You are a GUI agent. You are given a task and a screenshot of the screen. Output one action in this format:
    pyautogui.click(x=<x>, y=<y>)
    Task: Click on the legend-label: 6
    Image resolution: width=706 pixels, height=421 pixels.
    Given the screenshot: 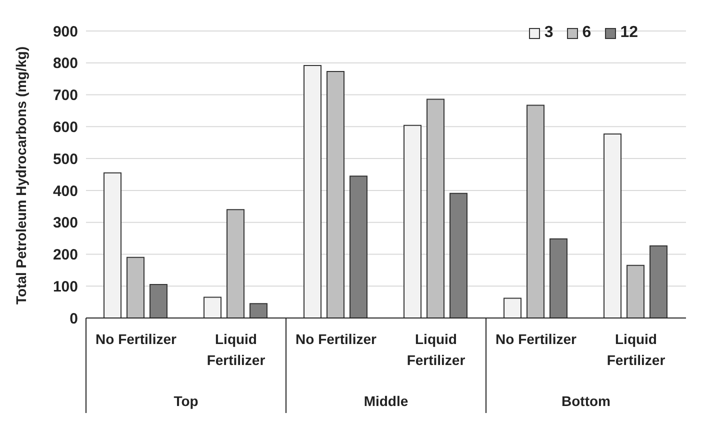 What is the action you would take?
    pyautogui.click(x=587, y=33)
    